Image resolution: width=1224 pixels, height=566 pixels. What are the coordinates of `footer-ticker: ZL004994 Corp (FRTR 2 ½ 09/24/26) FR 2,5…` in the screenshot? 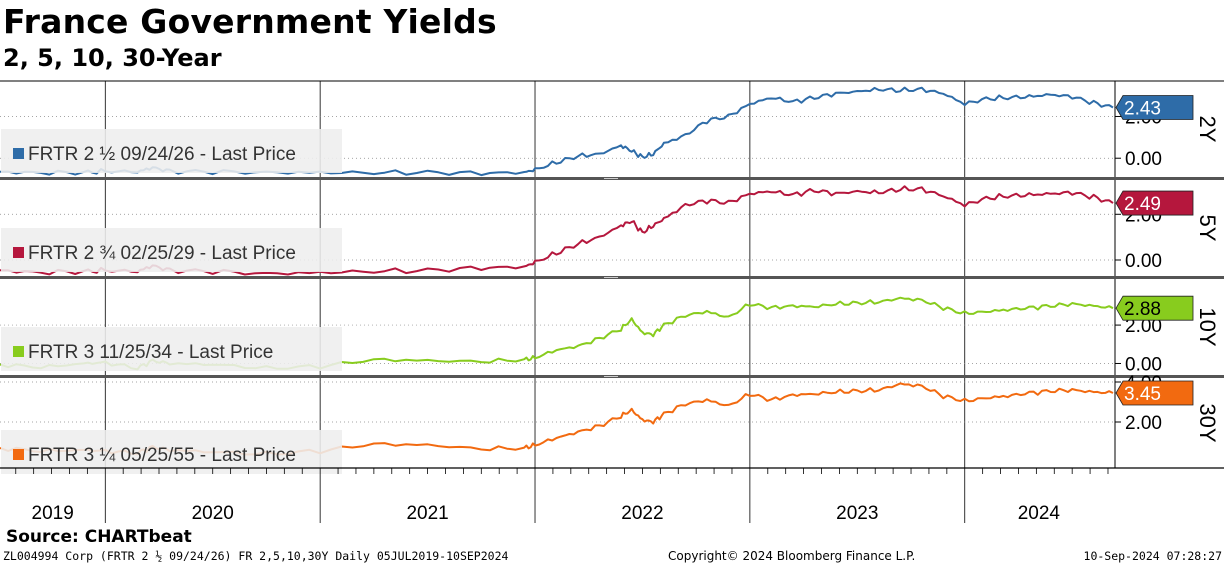 It's located at (256, 556).